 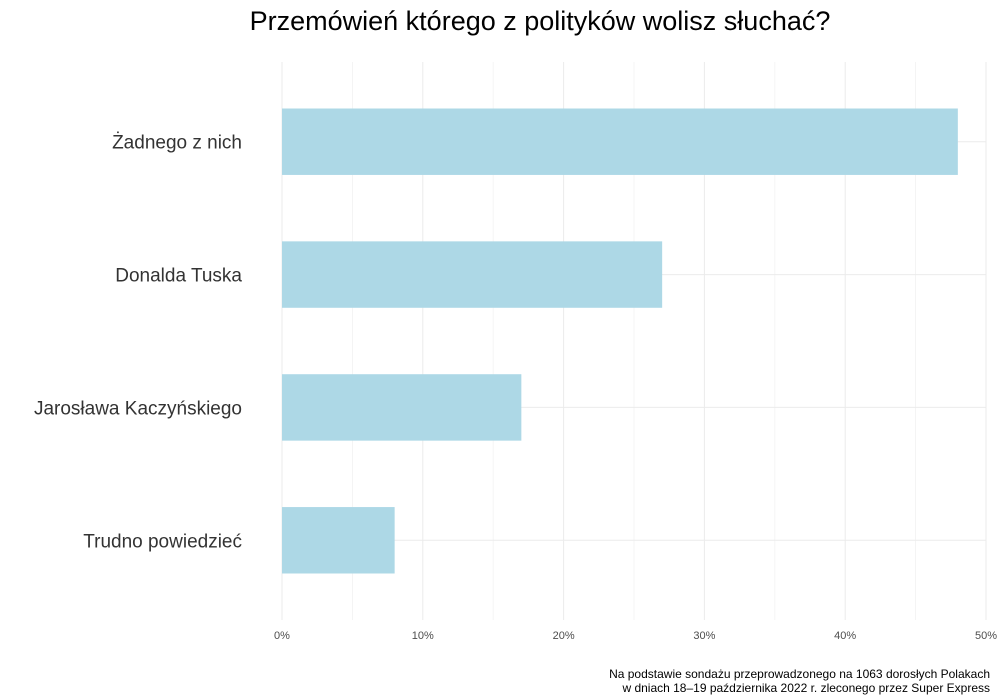 I want to click on category-label: Donalda Tuska, so click(x=178, y=276).